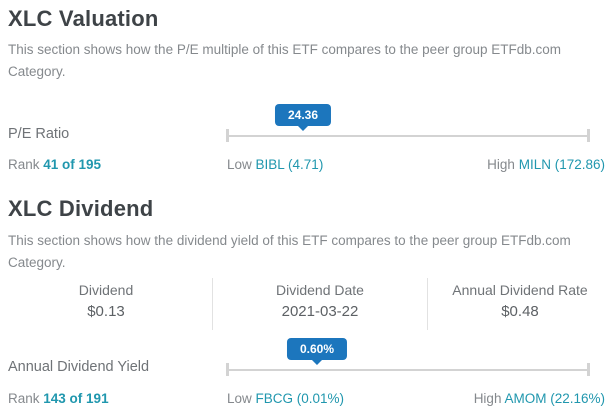 The height and width of the screenshot is (420, 612). Describe the element at coordinates (289, 164) in the screenshot. I see `pe-low-ticker-link: BIBL (4.71)` at that location.